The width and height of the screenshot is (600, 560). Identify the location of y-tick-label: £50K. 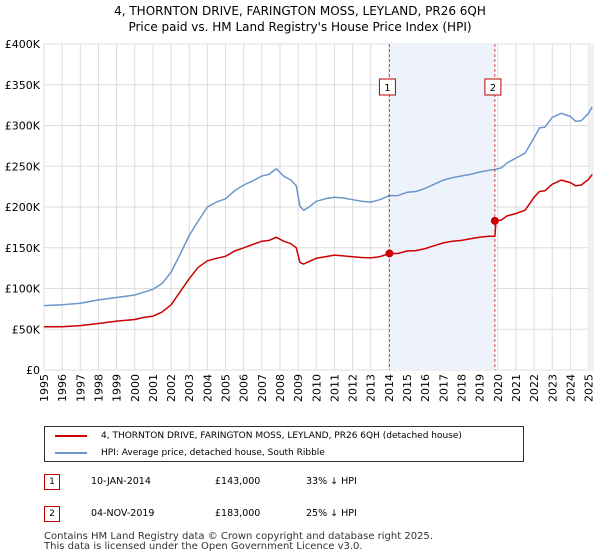
(26, 329).